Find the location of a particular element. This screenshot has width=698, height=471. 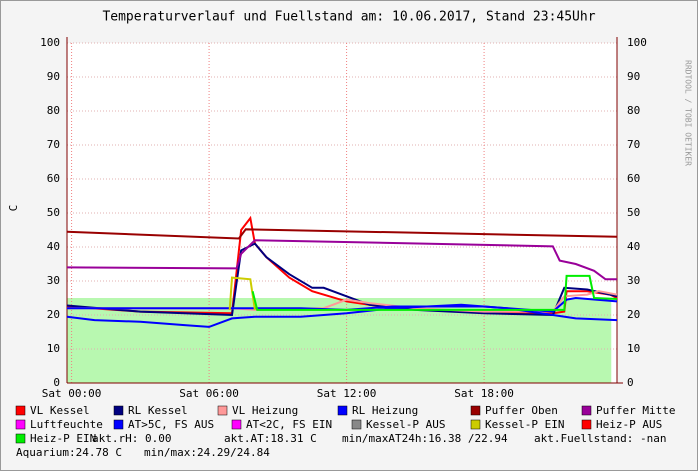

y2-tick-label: 30 is located at coordinates (633, 280).